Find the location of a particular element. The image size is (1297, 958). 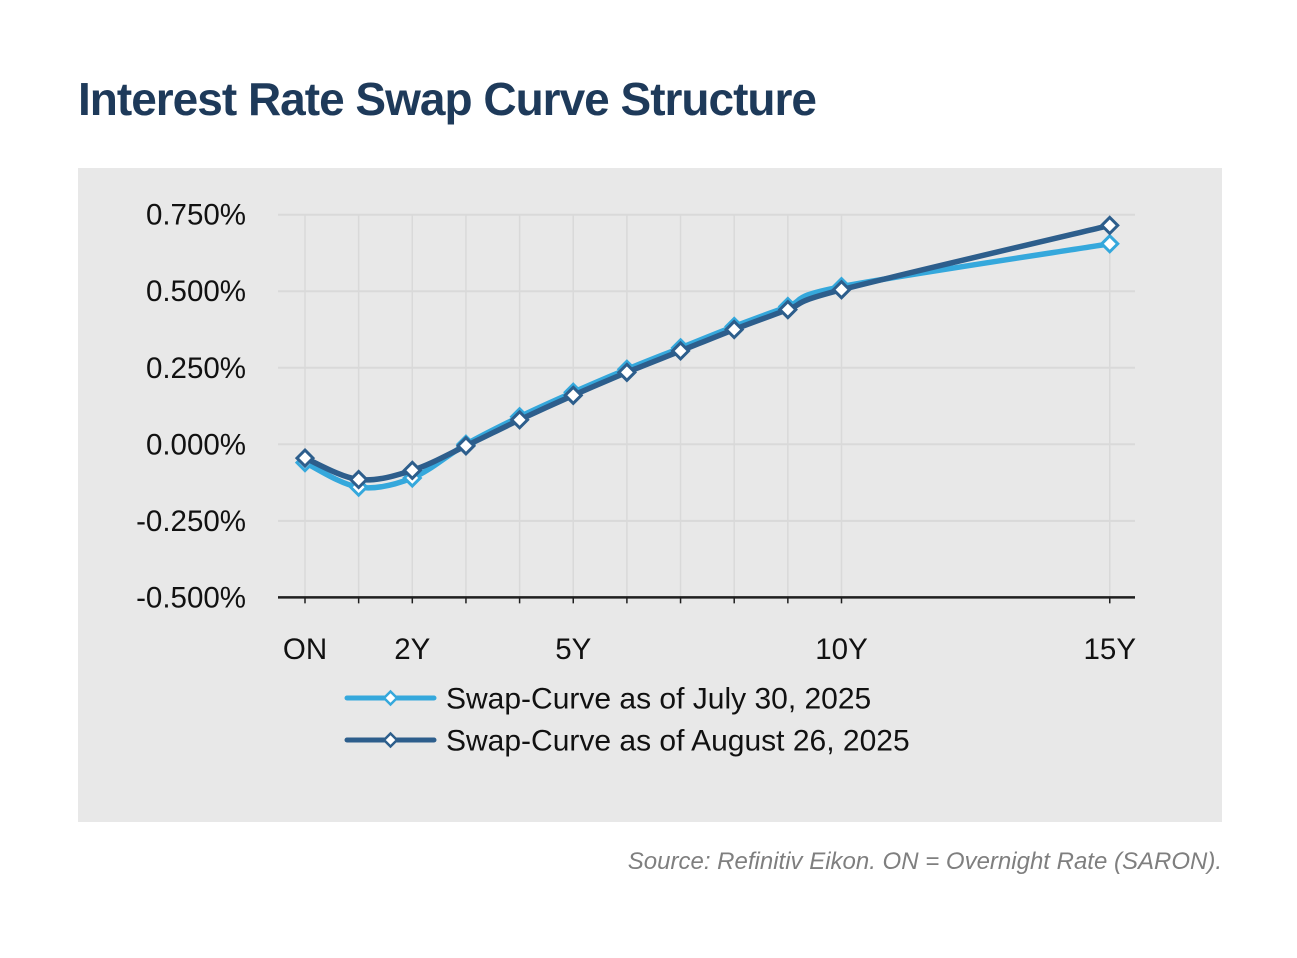

august-curve-marker-15y is located at coordinates (1109, 225).